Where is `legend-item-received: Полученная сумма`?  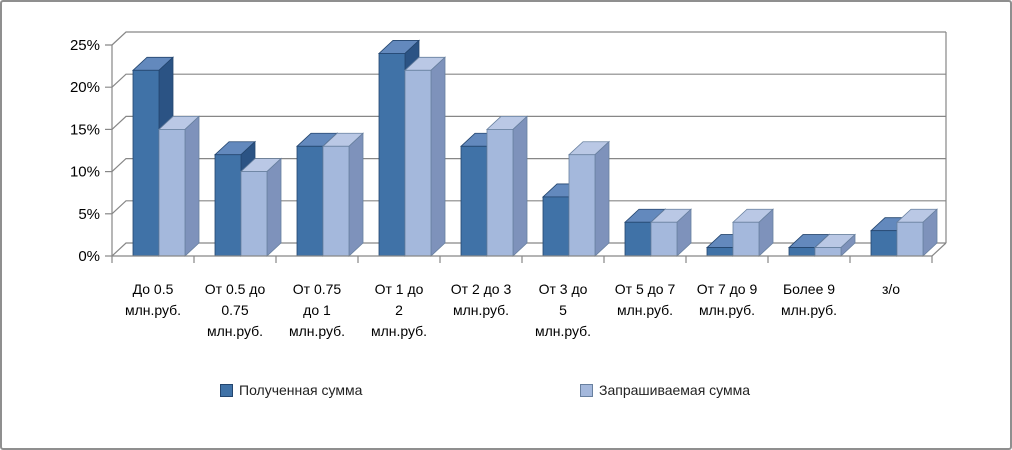 legend-item-received: Полученная сумма is located at coordinates (291, 390).